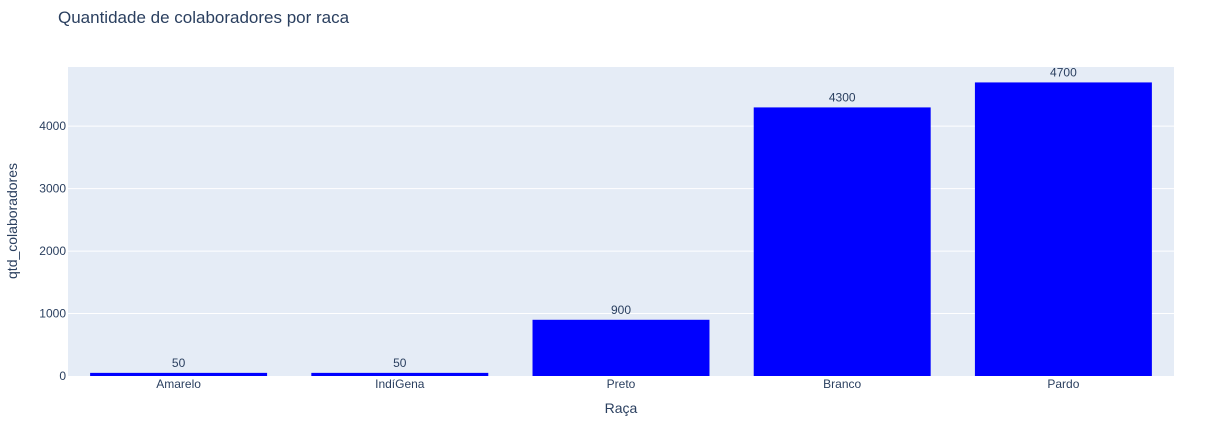  I want to click on x-tick-label: Branco, so click(842, 384).